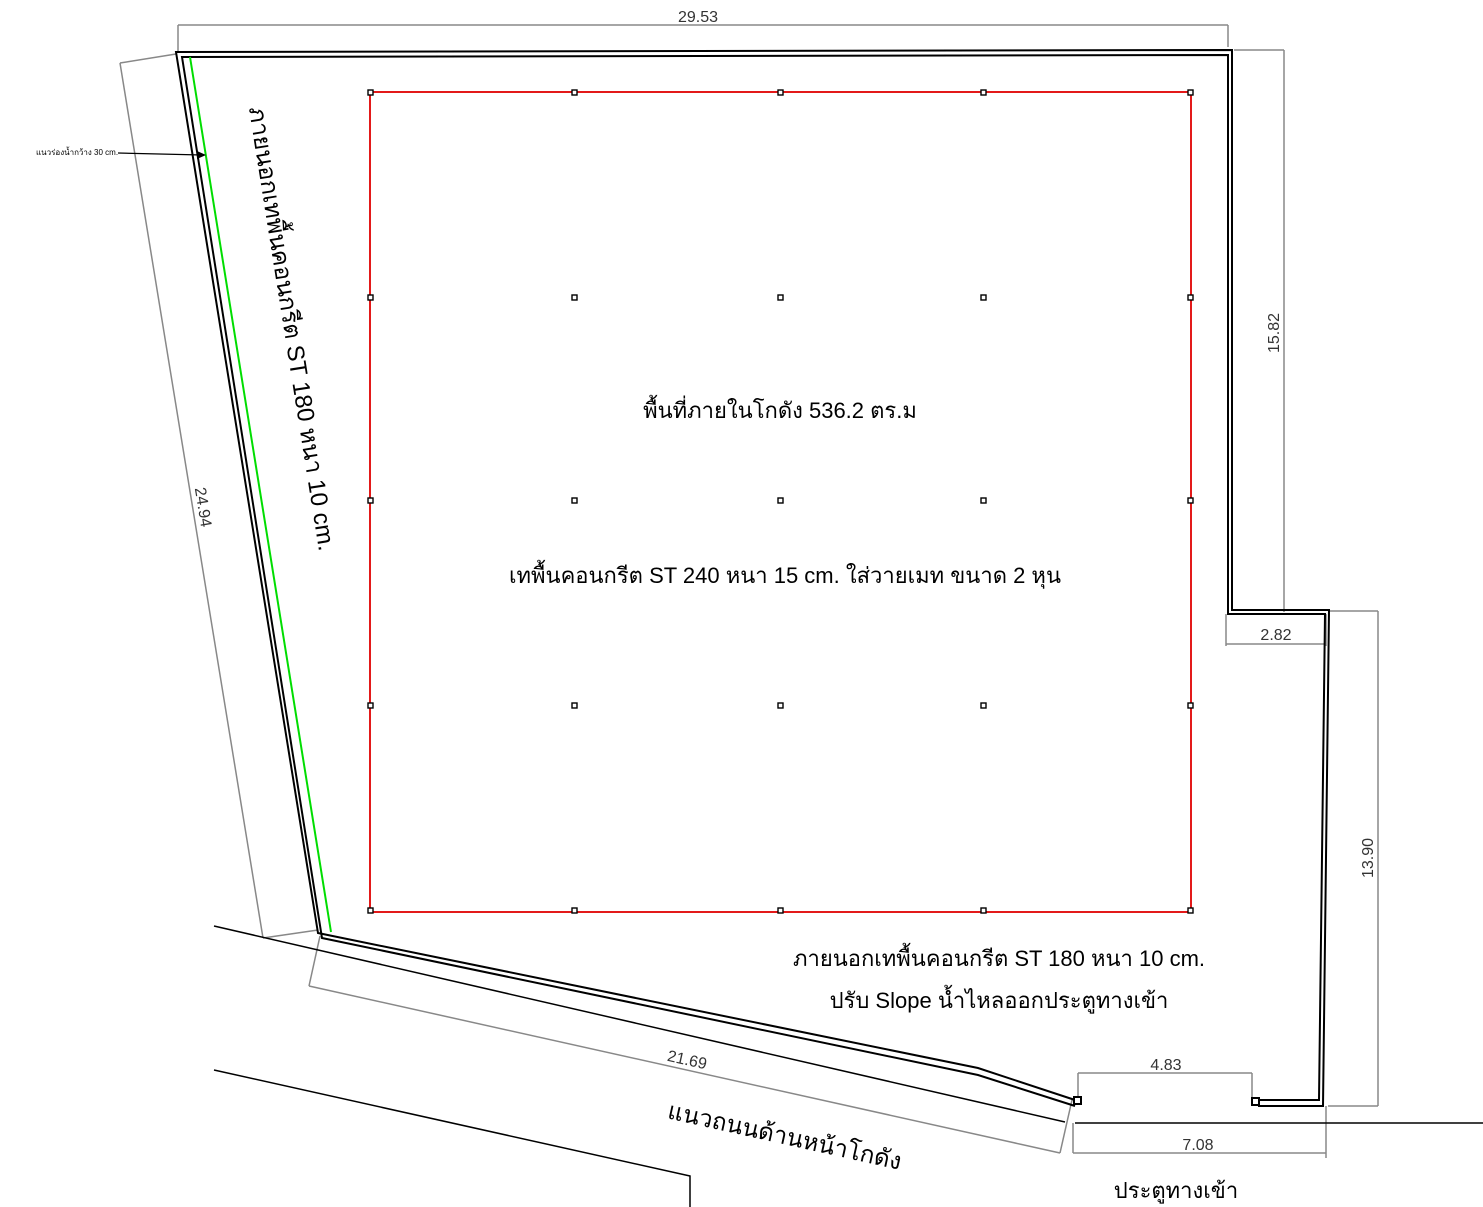 The width and height of the screenshot is (1483, 1207). I want to click on road-label: แนวถนนด้านหน้าโกดัง, so click(784, 1136).